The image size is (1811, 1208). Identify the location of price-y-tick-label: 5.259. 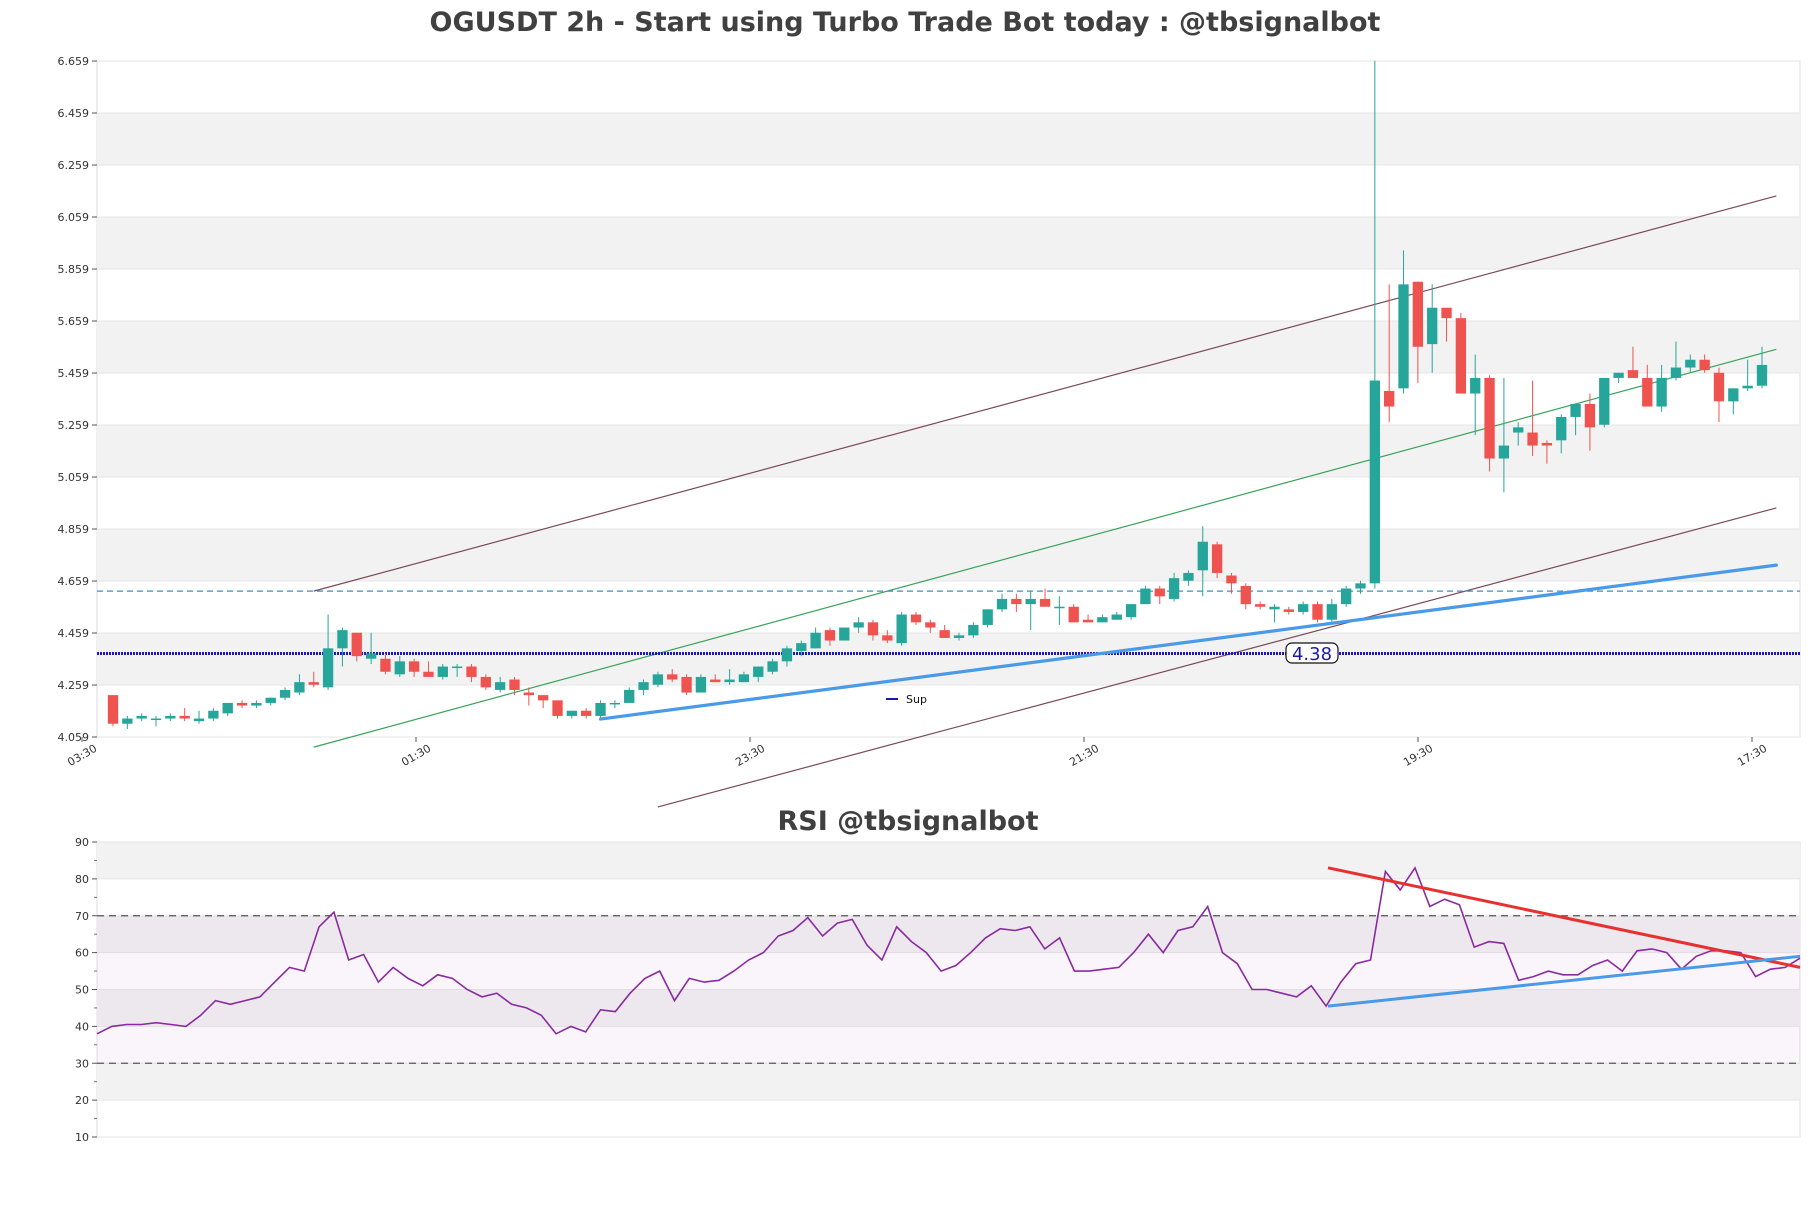
(74, 425).